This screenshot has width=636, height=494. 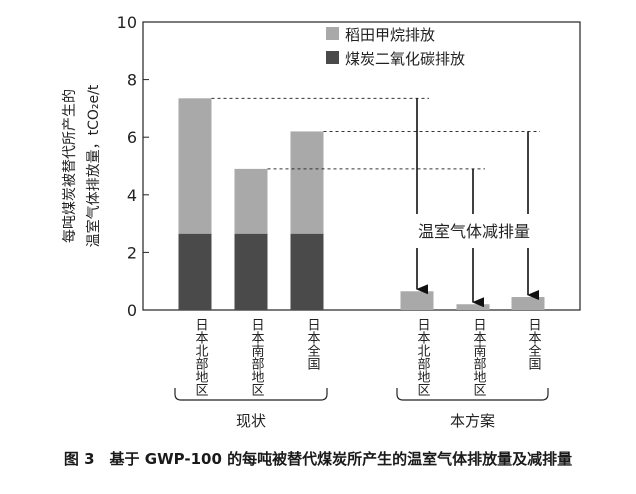 What do you see at coordinates (390, 35) in the screenshot?
I see `legend-label: 稻田甲烷排放` at bounding box center [390, 35].